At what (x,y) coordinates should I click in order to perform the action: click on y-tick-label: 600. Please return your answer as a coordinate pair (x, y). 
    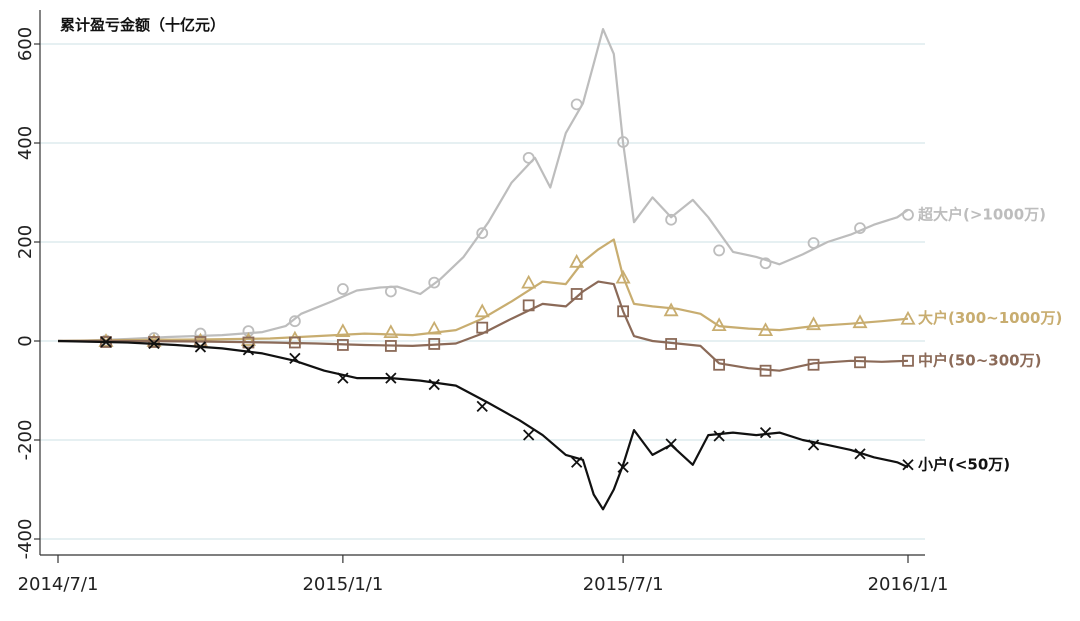
    Looking at the image, I should click on (25, 44).